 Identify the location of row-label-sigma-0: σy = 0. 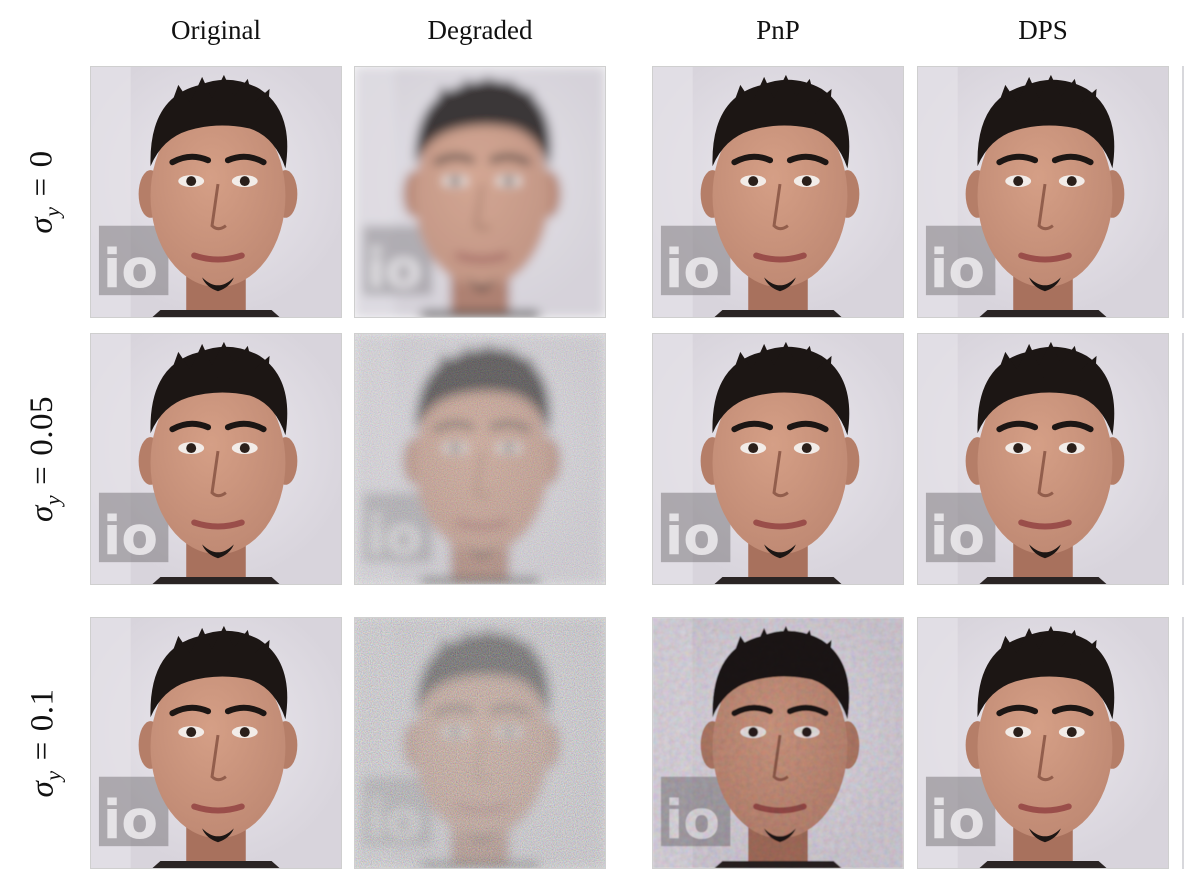
(45, 192).